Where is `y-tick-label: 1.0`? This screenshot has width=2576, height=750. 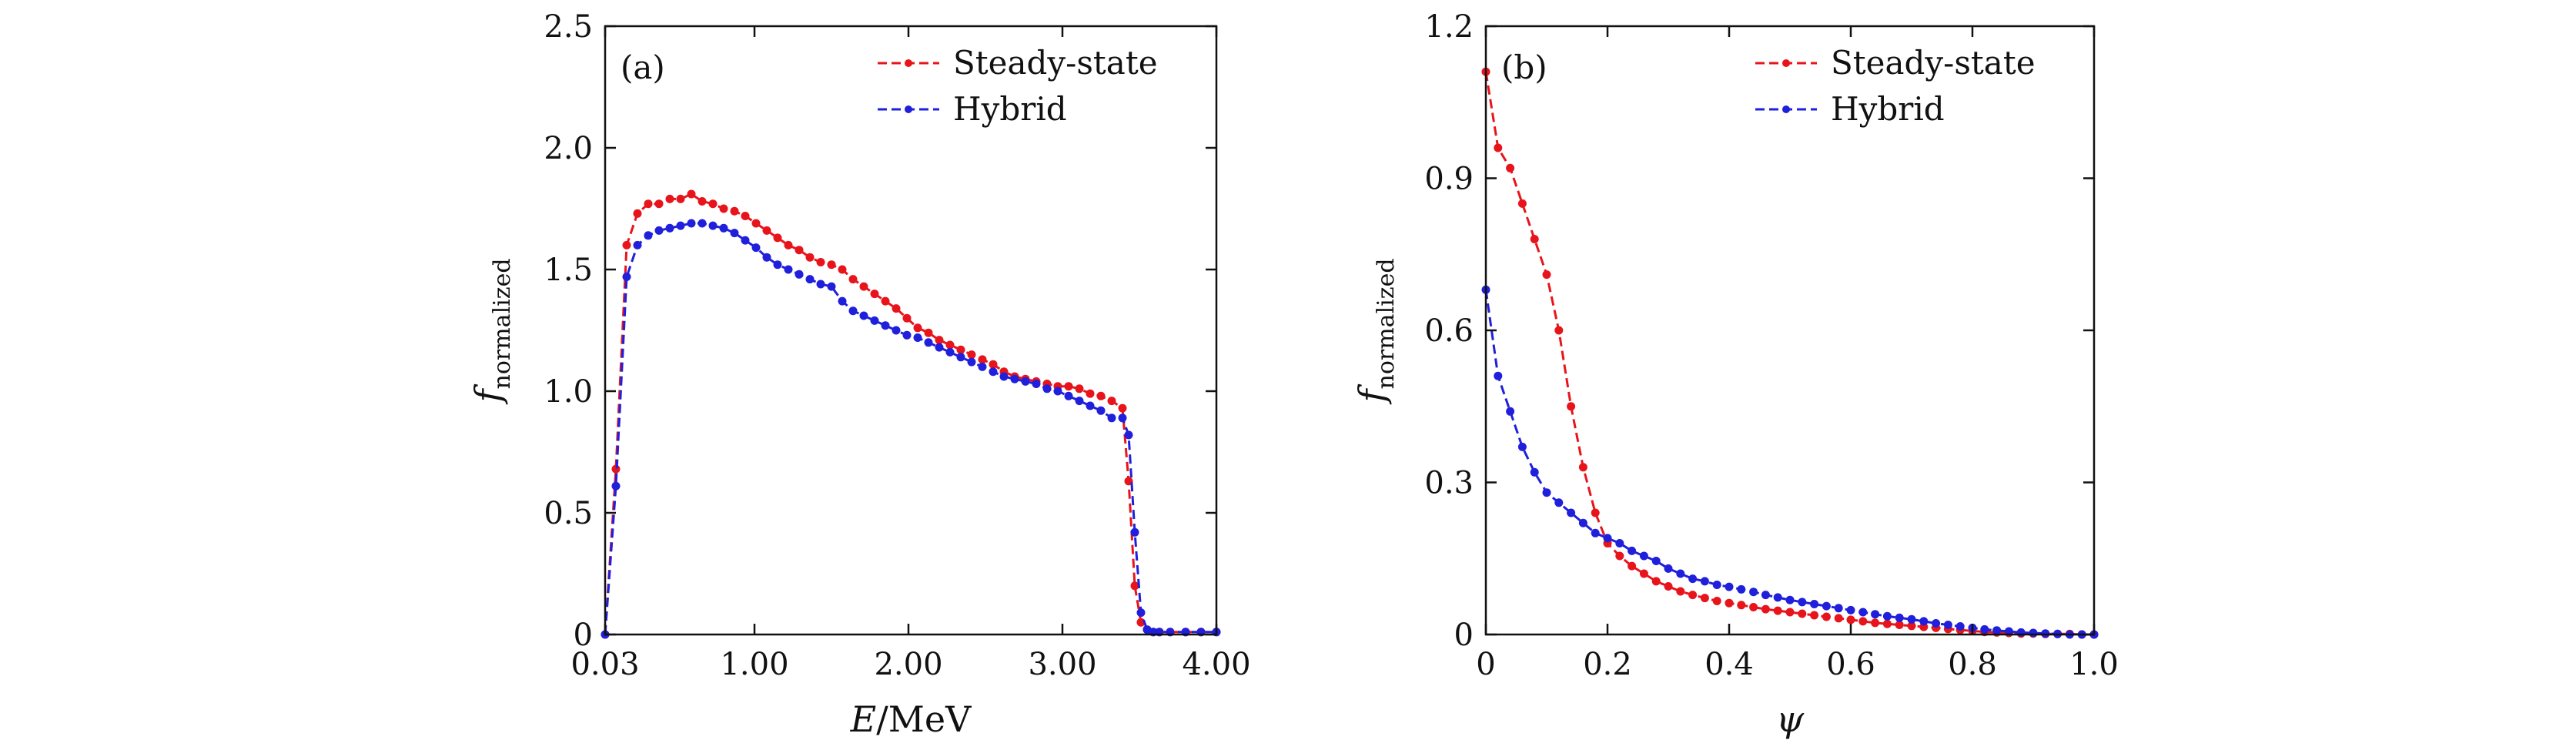
y-tick-label: 1.0 is located at coordinates (569, 392).